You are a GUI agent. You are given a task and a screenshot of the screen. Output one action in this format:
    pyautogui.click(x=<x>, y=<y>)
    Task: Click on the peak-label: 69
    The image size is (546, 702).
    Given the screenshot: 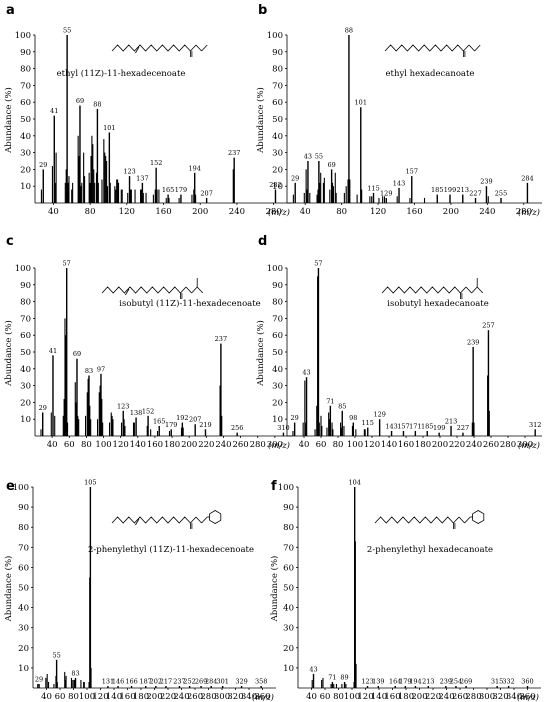 What is the action you would take?
    pyautogui.click(x=80, y=101)
    